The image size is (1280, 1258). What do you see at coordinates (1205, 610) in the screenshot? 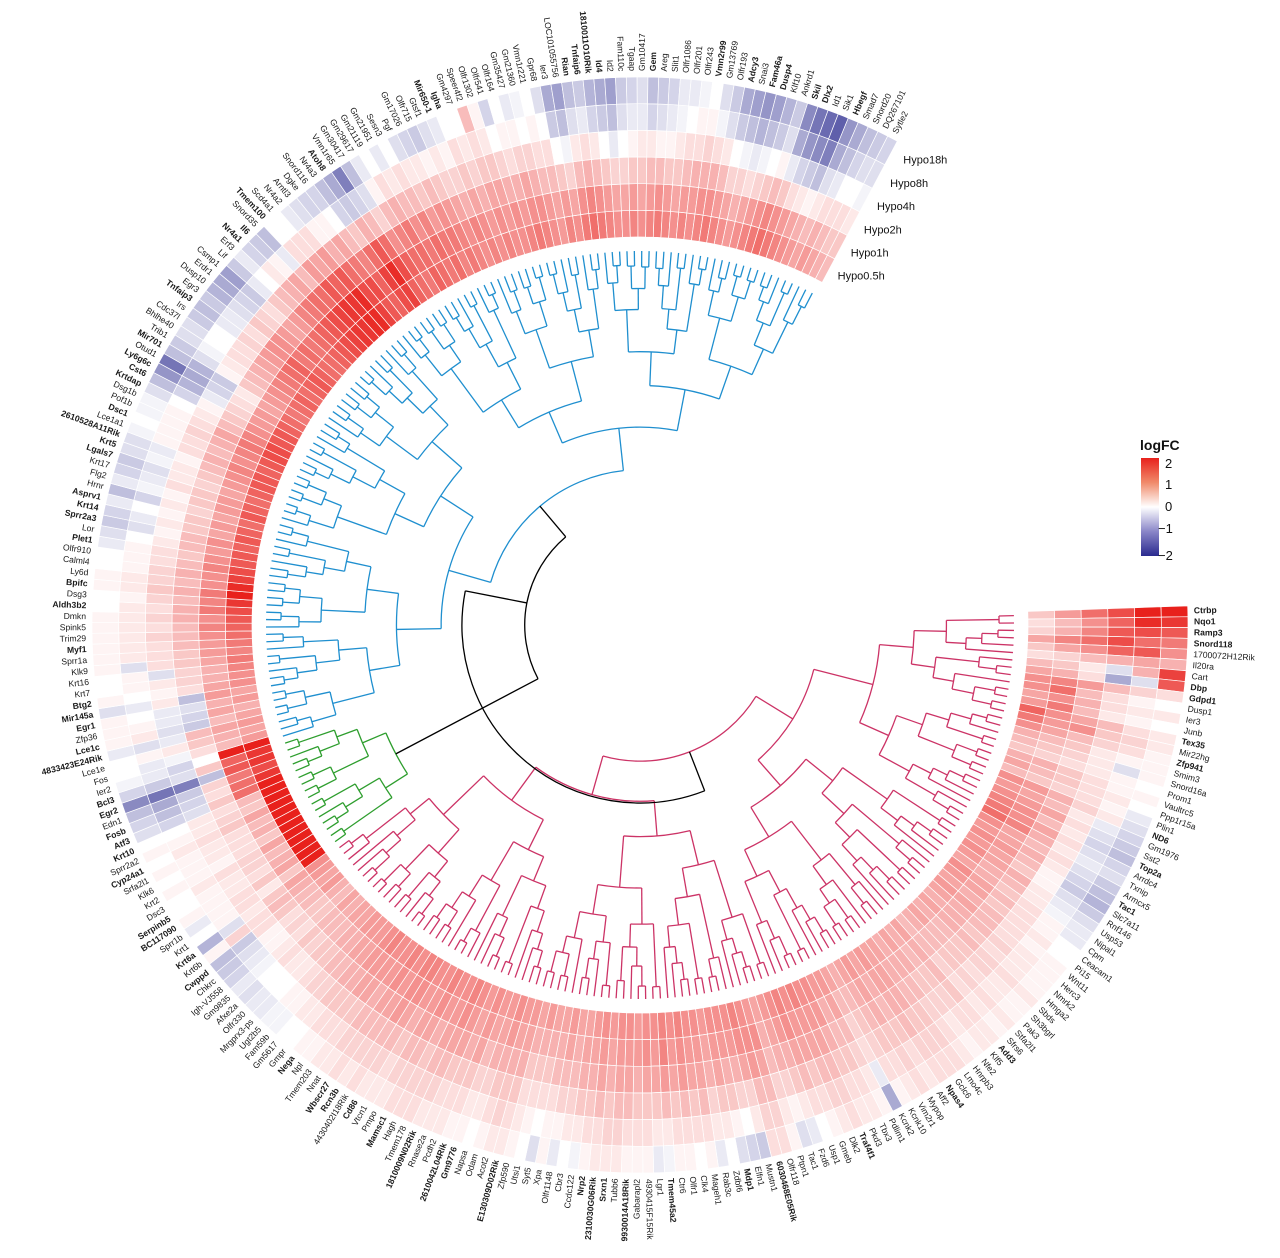
I see `gene-label: Ctrbp` at bounding box center [1205, 610].